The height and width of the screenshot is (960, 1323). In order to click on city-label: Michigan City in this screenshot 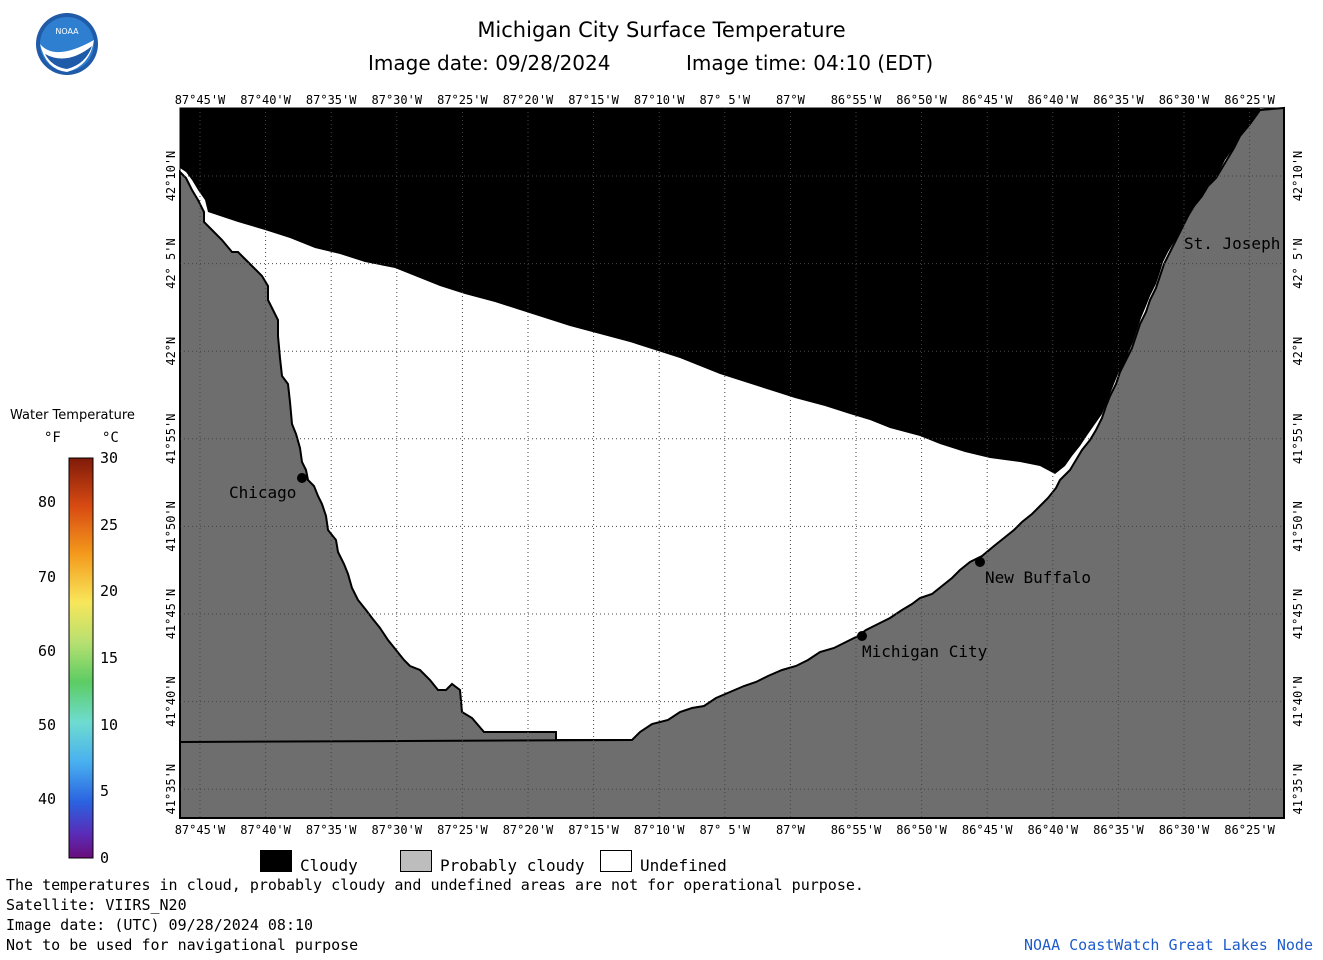, I will do `click(925, 651)`.